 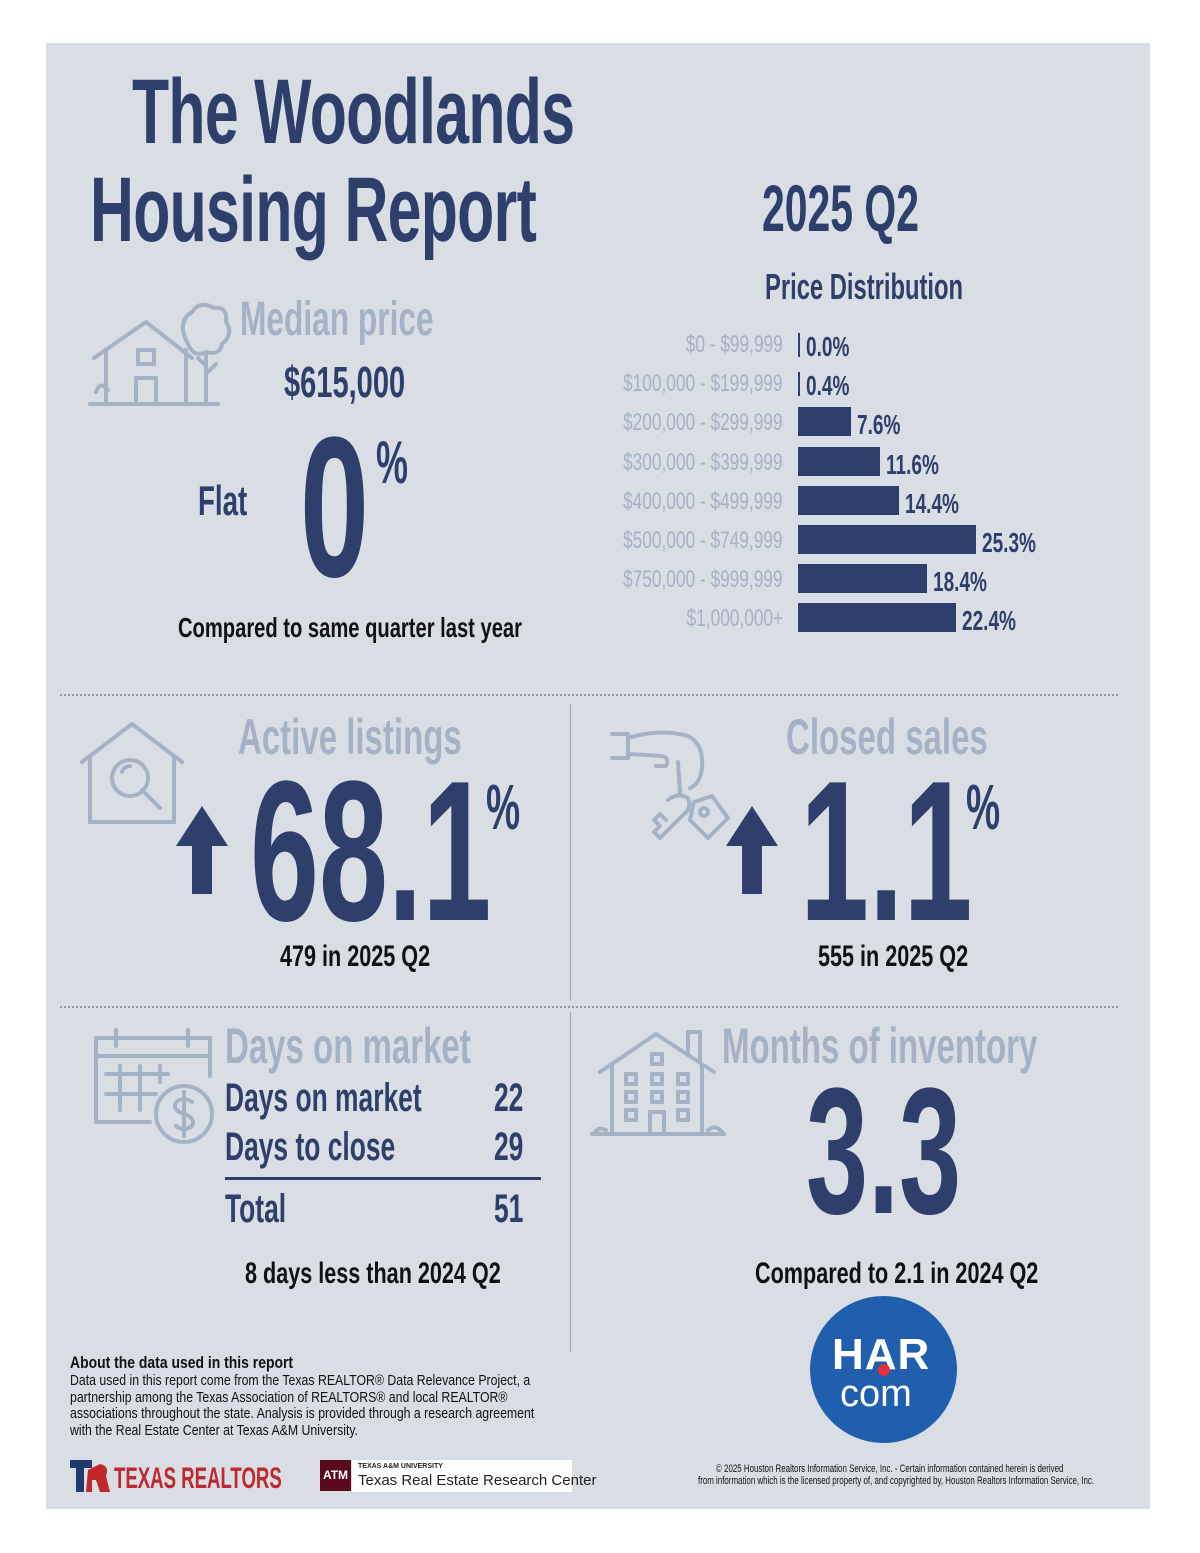 I want to click on median-price-trend: Flat, so click(x=223, y=500).